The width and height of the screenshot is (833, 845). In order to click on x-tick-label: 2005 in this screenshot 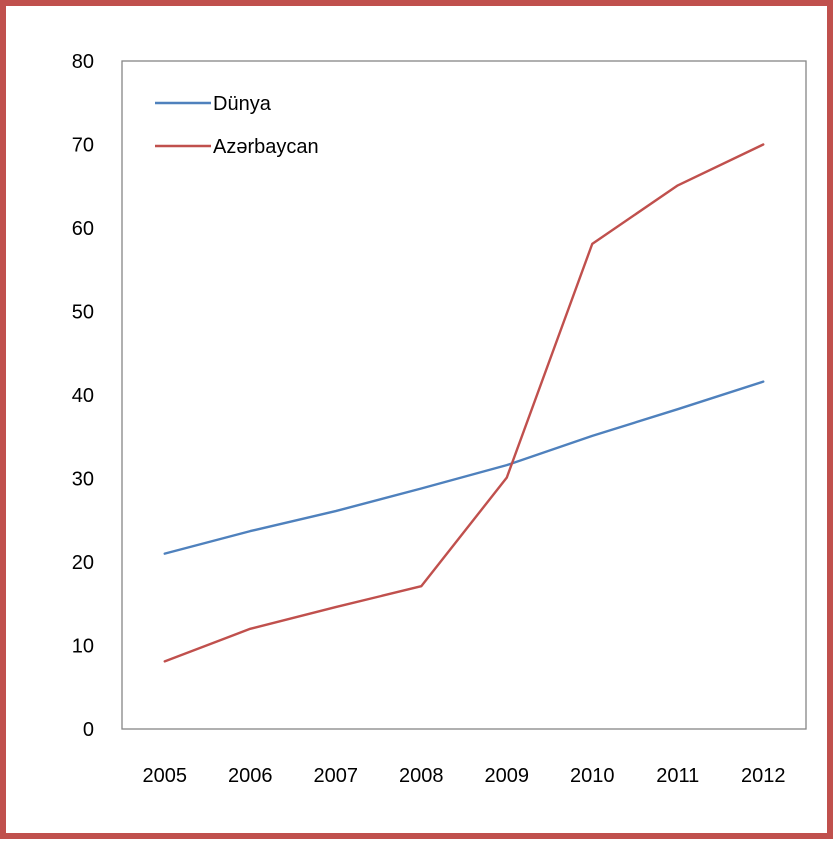, I will do `click(165, 776)`.